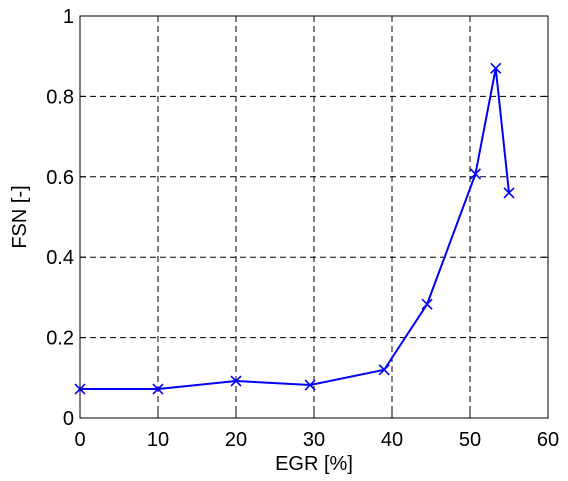  Describe the element at coordinates (392, 440) in the screenshot. I see `x-tick-label: 40` at that location.